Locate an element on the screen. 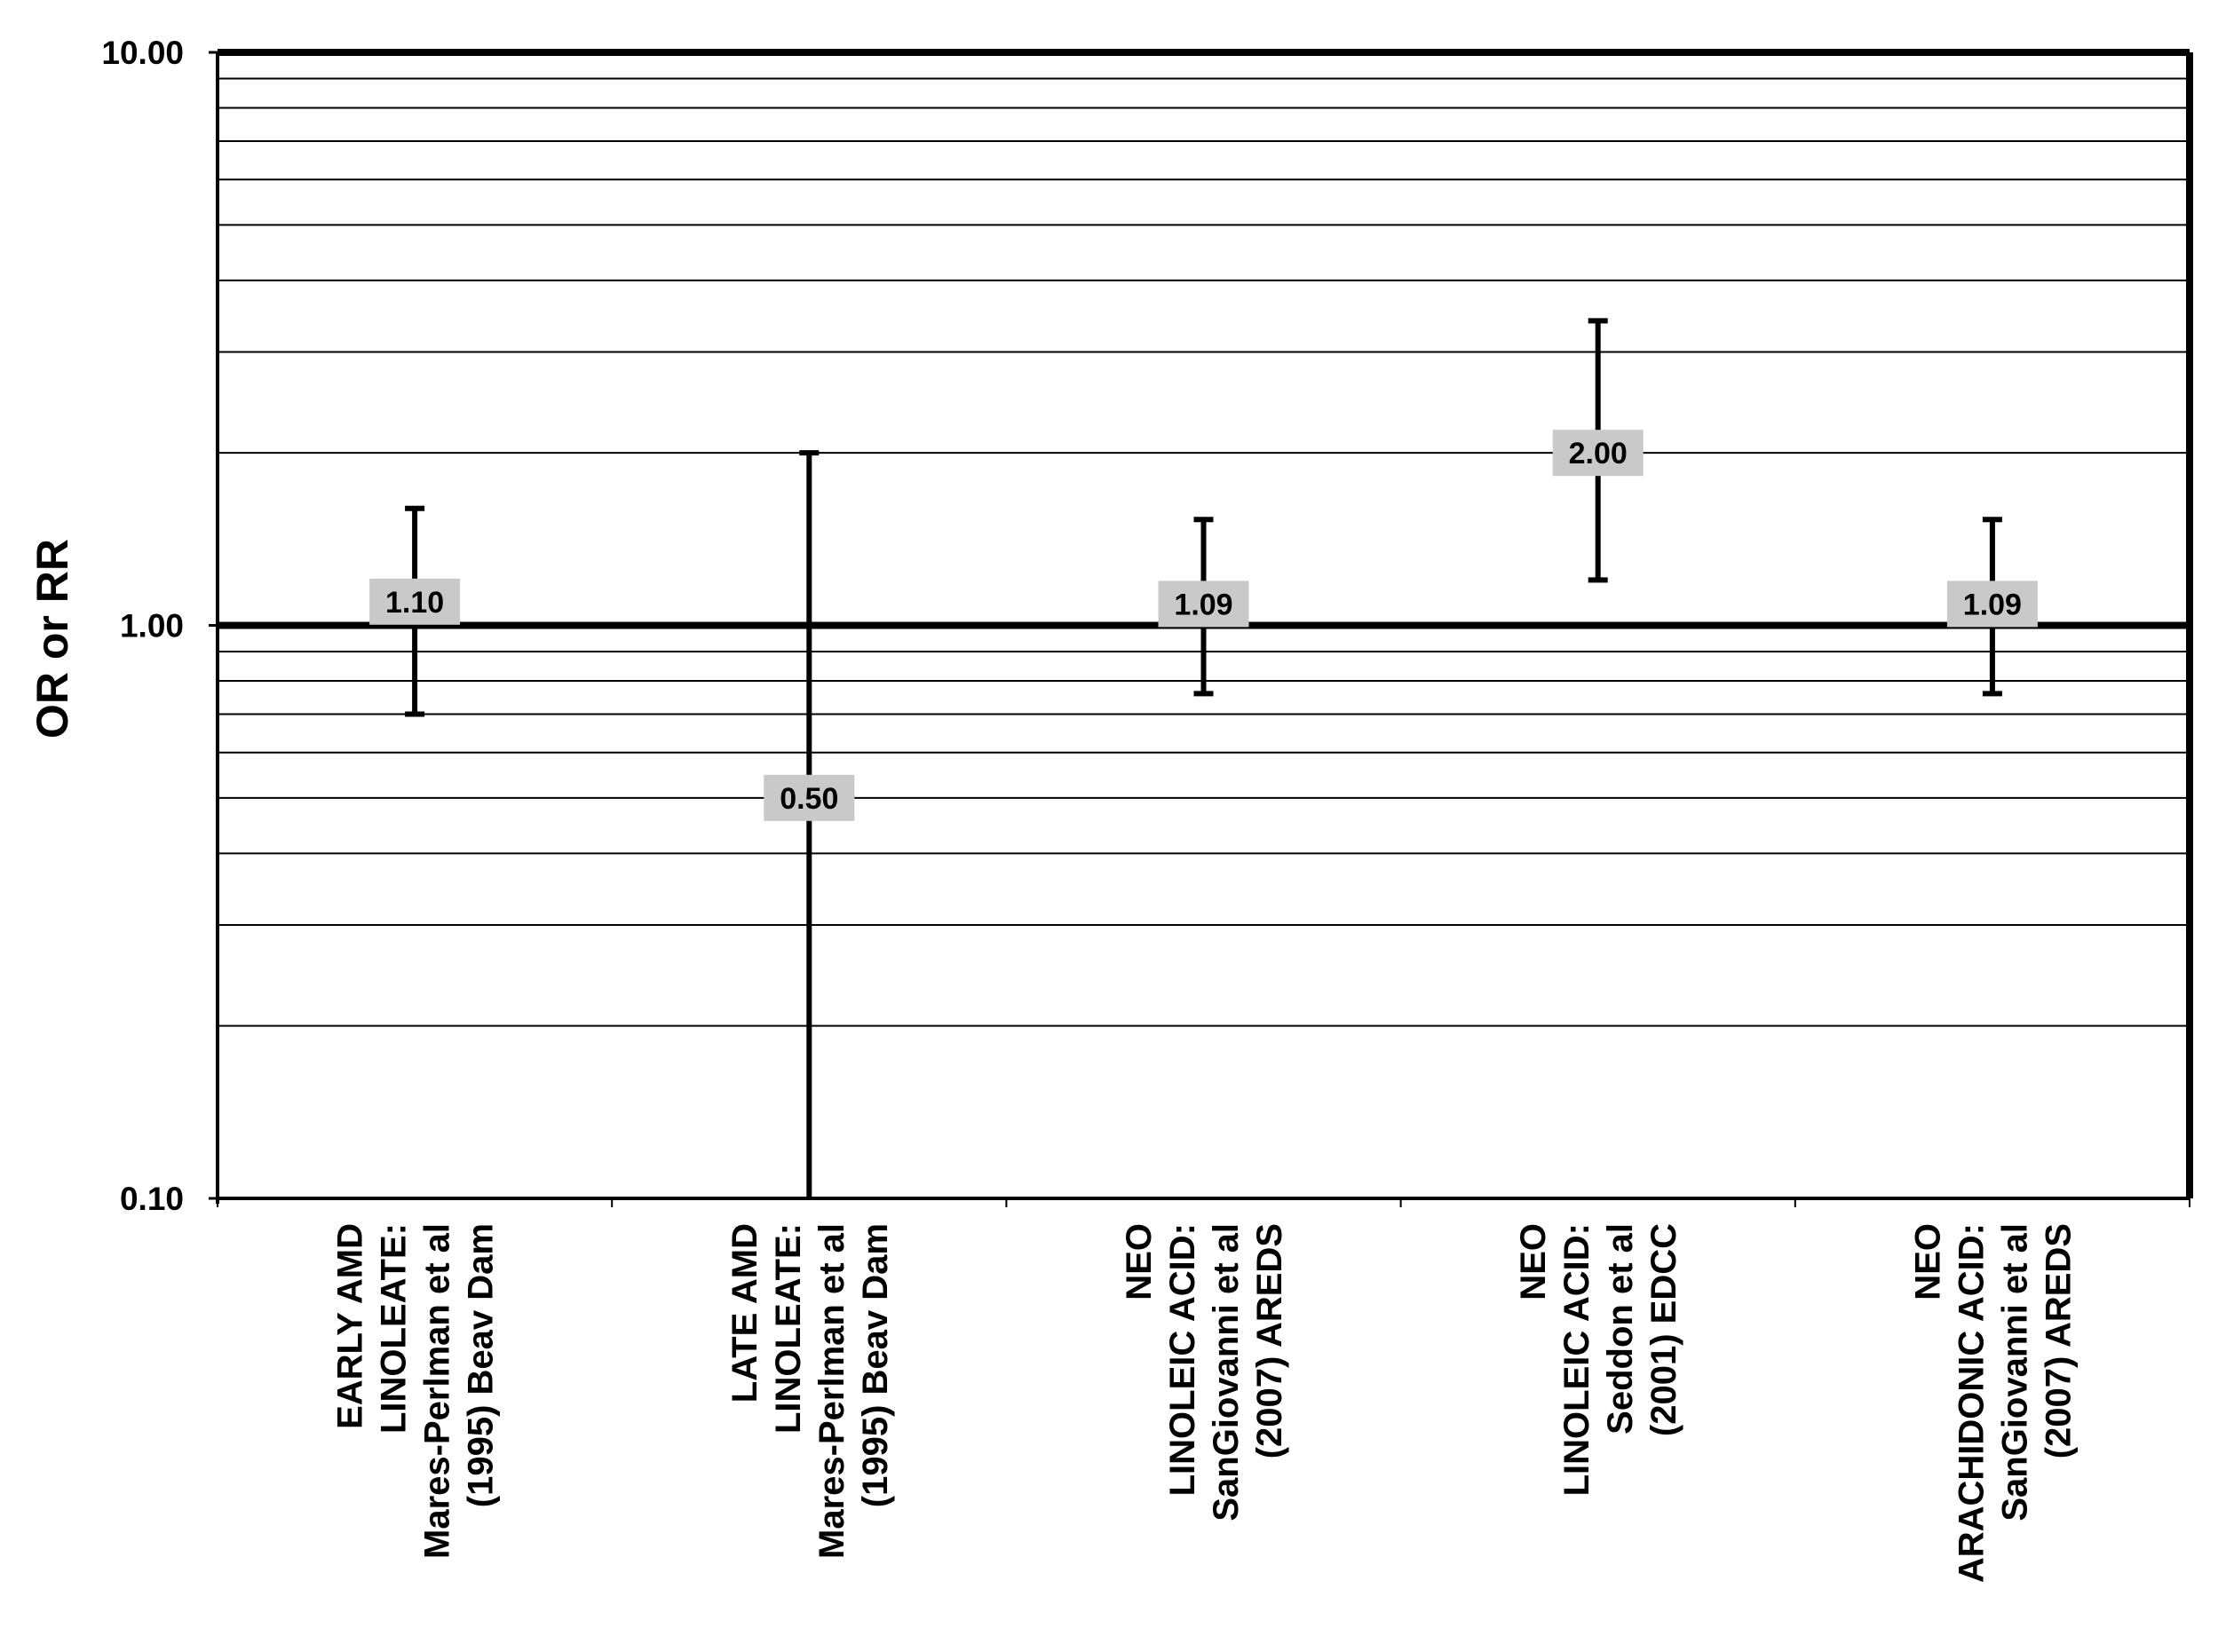 This screenshot has width=2218, height=1652. y-tick-label: 0.10 is located at coordinates (152, 1199).